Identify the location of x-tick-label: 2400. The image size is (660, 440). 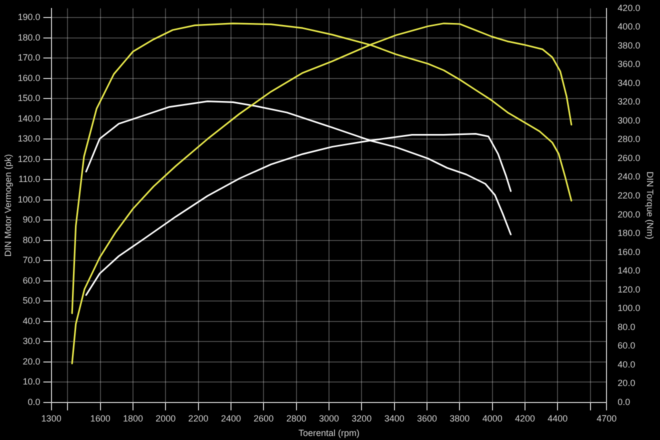
(231, 418).